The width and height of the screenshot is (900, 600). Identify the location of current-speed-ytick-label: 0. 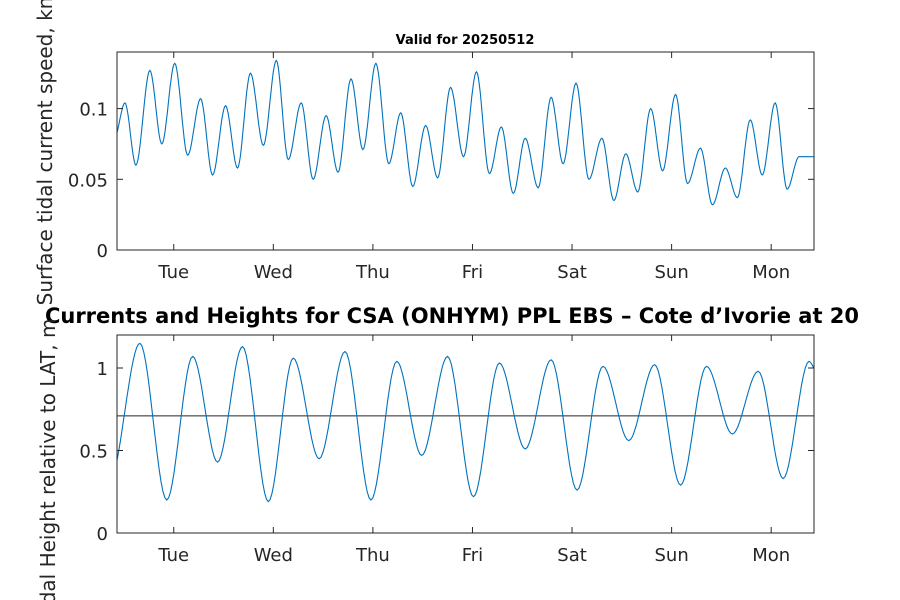
(102, 251).